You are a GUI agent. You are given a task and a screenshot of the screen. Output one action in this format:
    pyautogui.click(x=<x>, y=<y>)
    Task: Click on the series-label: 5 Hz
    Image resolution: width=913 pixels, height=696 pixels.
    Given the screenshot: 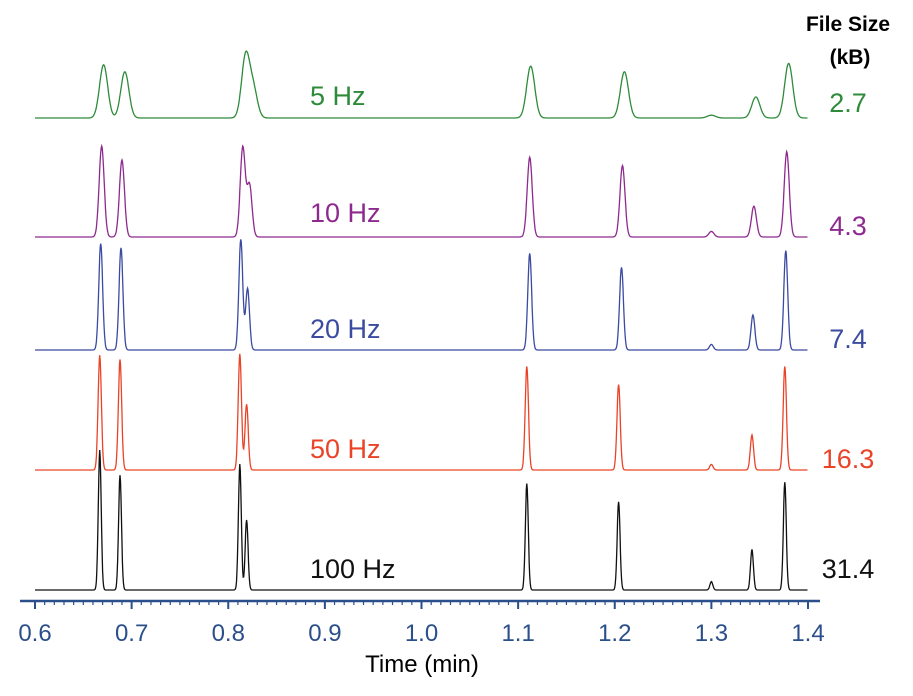 What is the action you would take?
    pyautogui.click(x=338, y=96)
    